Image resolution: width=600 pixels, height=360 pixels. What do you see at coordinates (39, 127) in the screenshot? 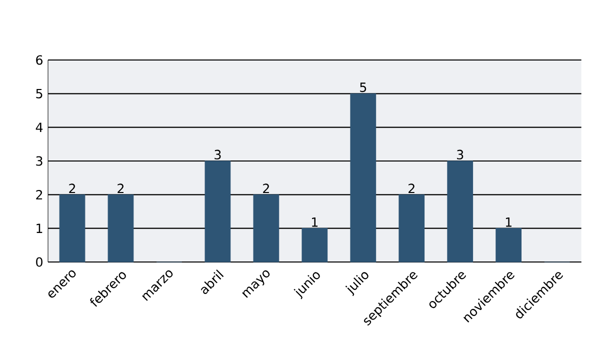
I see `y-tick-label: 4` at bounding box center [39, 127].